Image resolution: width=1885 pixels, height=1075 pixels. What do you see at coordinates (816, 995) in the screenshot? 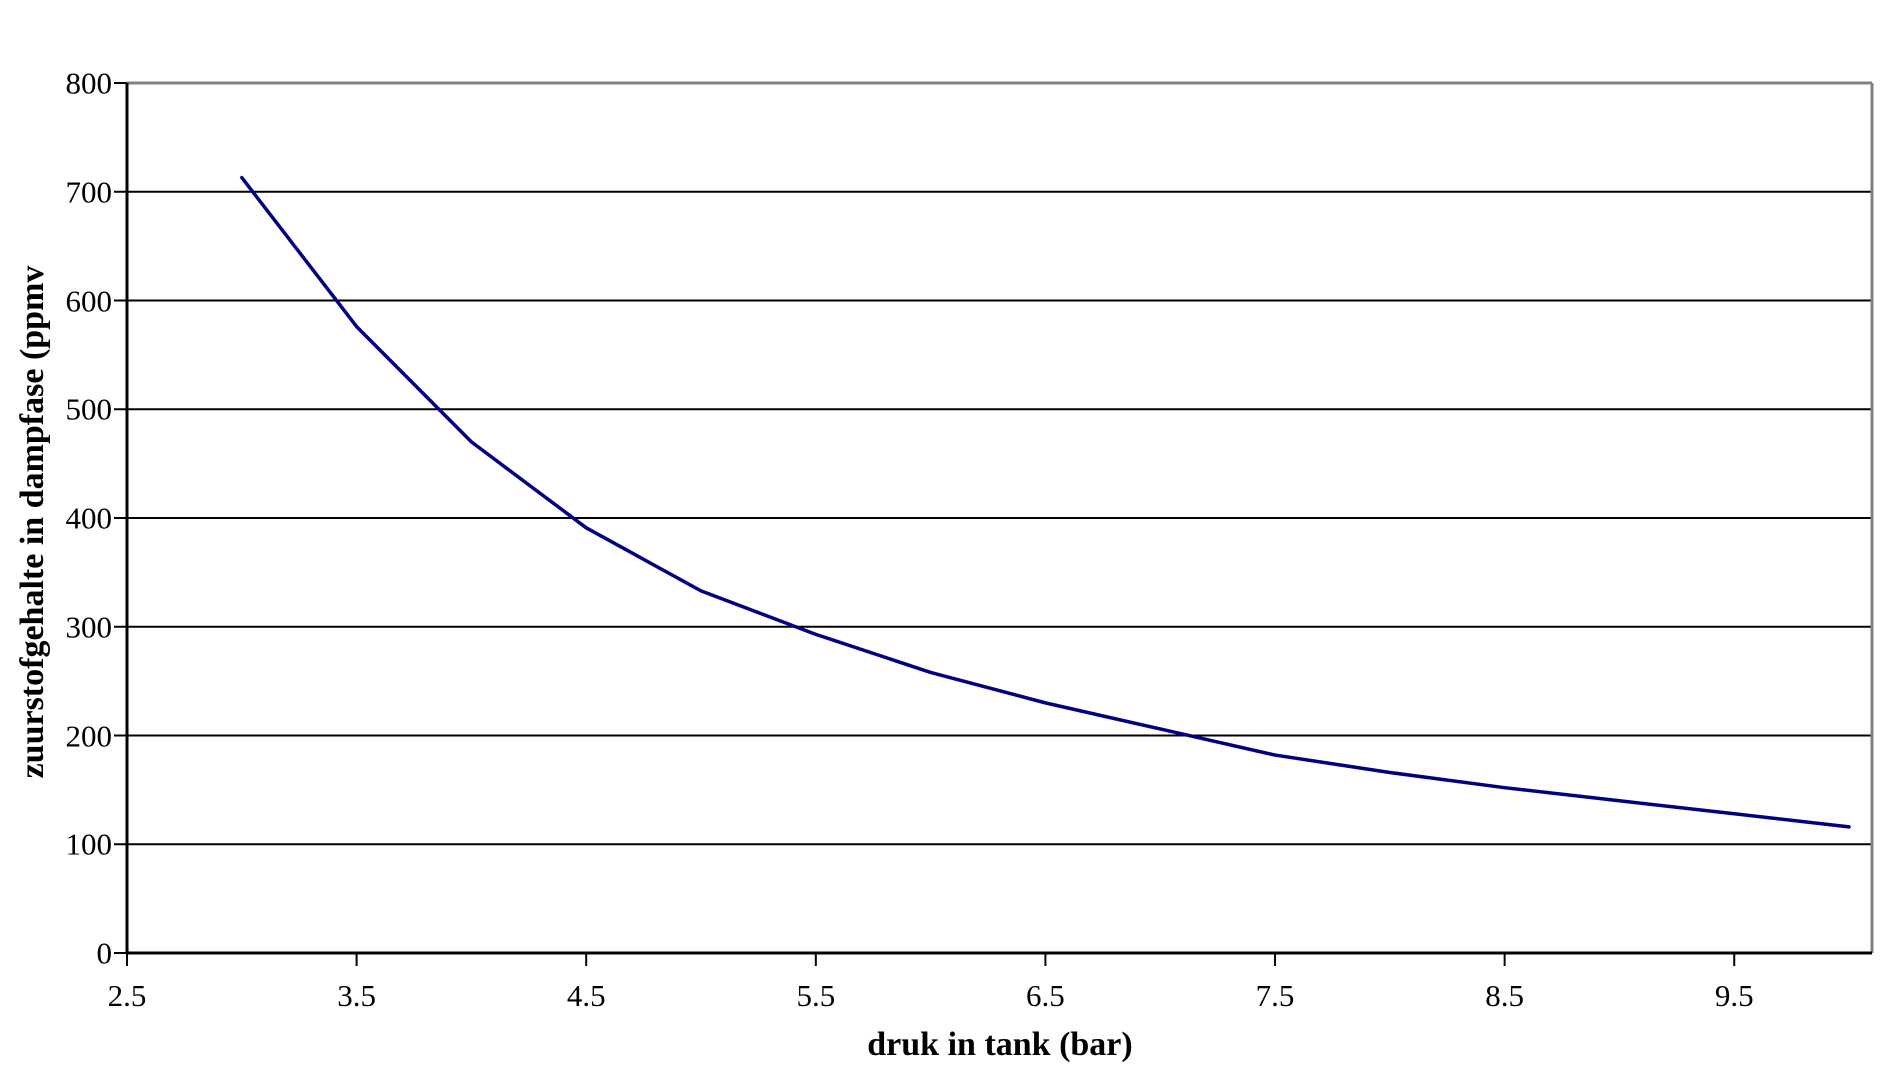
I see `x-tick-label: 5.5` at bounding box center [816, 995].